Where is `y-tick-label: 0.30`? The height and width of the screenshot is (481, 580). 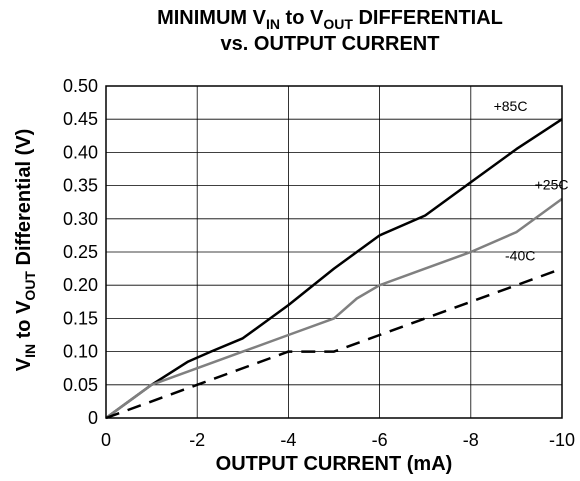
y-tick-label: 0.30 is located at coordinates (80, 219).